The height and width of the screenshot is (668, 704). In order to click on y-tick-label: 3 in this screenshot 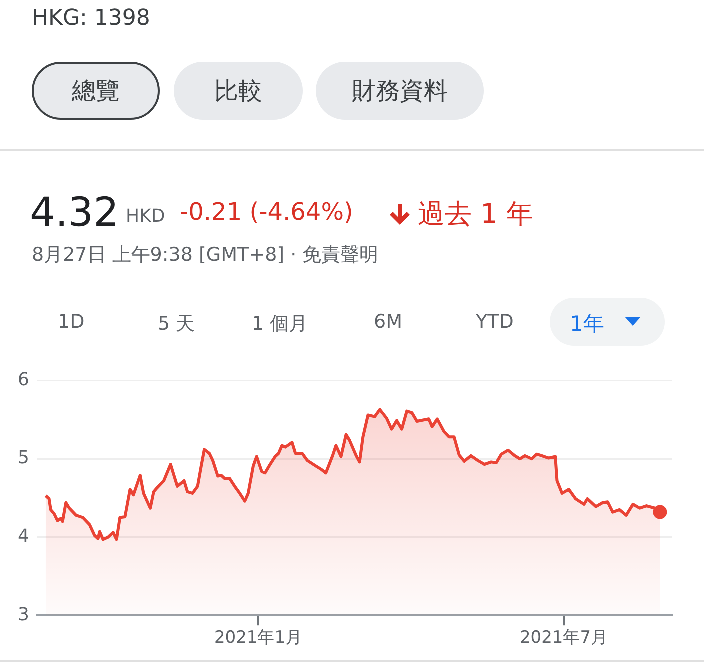, I will do `click(24, 615)`.